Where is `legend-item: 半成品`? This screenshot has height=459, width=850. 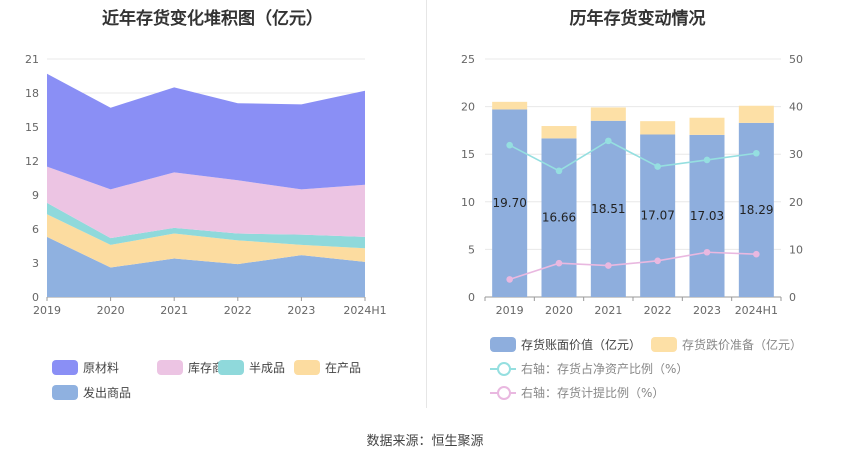 legend-item: 半成品 is located at coordinates (251, 367).